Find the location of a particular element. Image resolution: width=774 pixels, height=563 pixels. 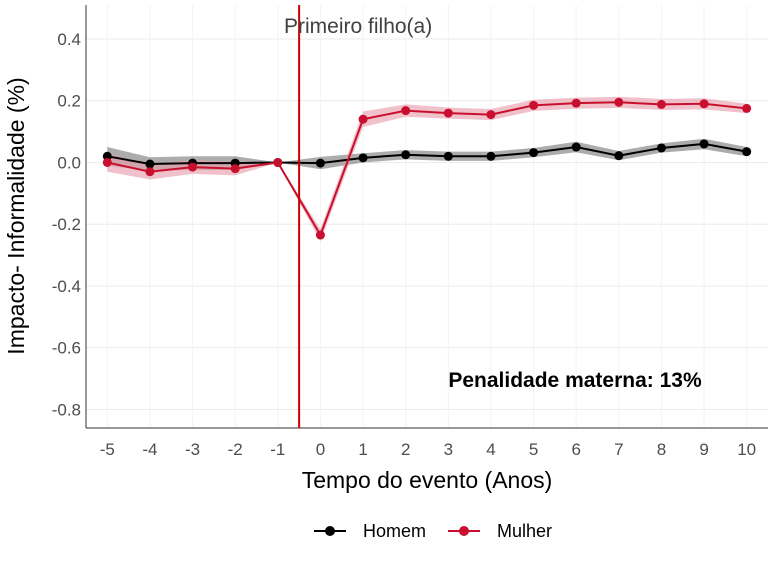

x-tick-label: -4 is located at coordinates (149, 449).